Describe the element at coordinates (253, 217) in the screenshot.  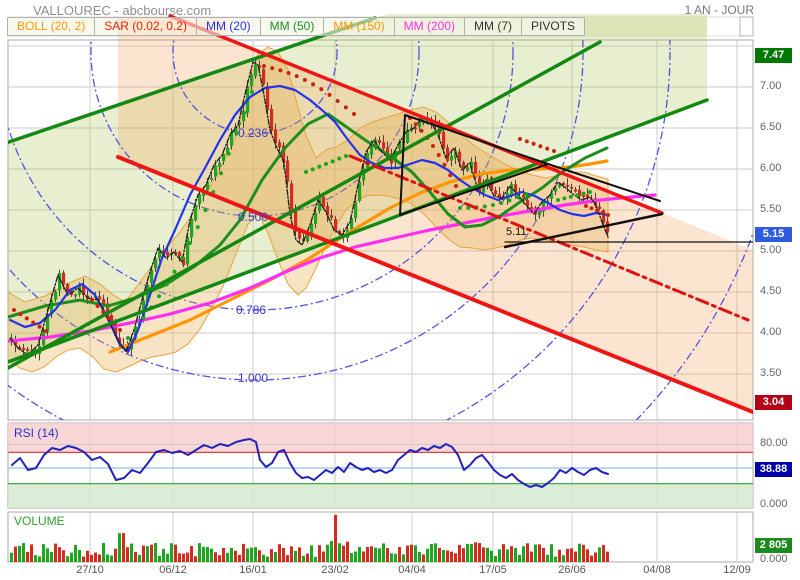
I see `fib-label-0.500: 0.500` at that location.